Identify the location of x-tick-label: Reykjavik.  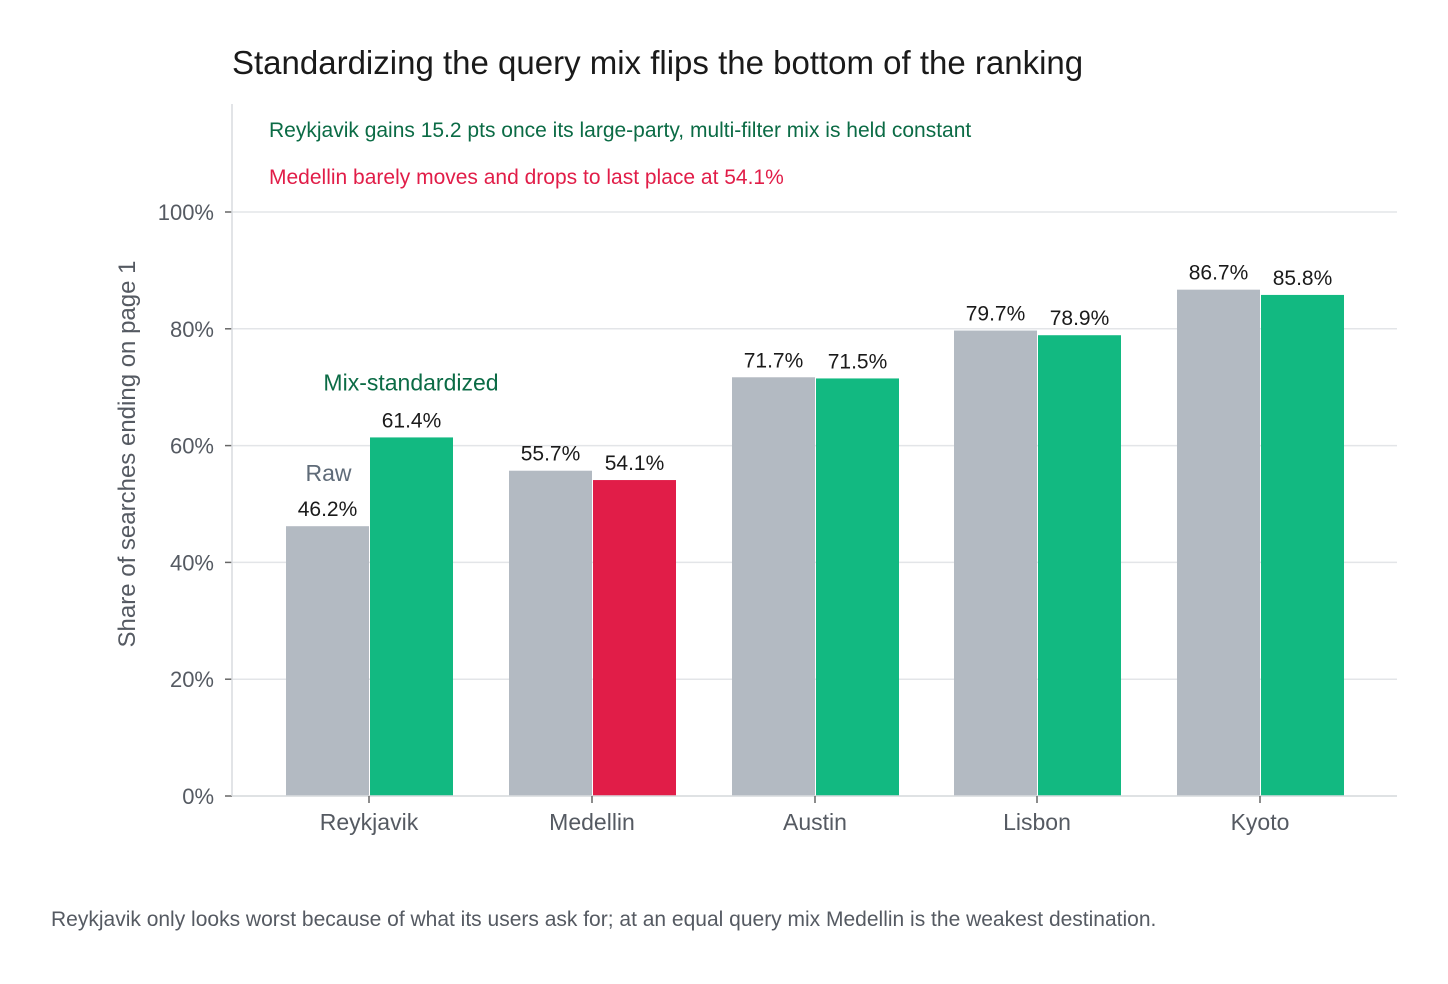
(369, 822).